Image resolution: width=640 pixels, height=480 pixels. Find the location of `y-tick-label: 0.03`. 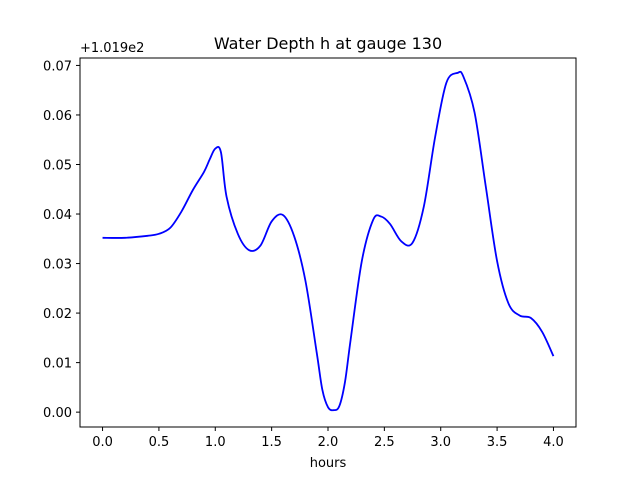

y-tick-label: 0.03 is located at coordinates (57, 265).